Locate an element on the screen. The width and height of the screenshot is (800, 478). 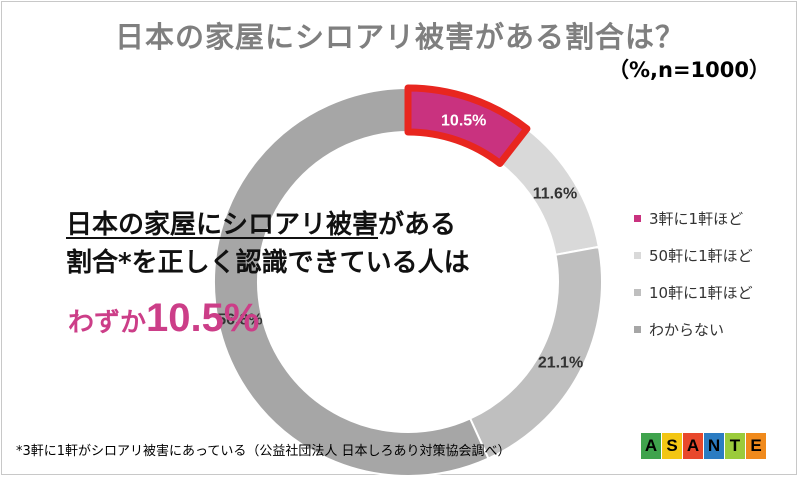
footnote: *3軒に1軒がシロアリ被害にあっている（公益社団法人 日本しろあり対策協会調べ） is located at coordinates (263, 451).